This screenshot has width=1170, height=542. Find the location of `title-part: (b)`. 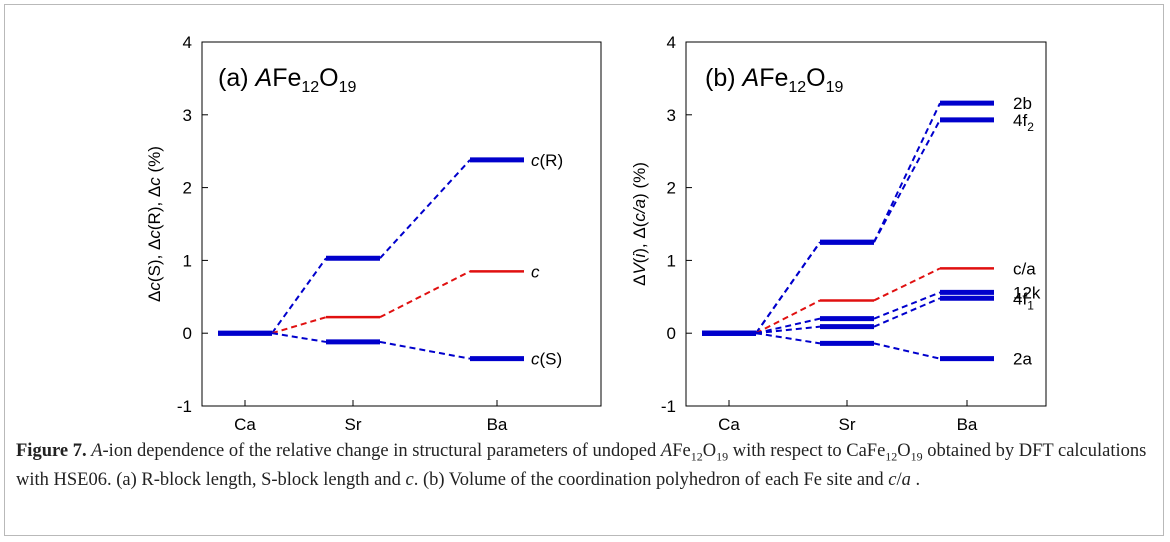

title-part: (b) is located at coordinates (724, 78).